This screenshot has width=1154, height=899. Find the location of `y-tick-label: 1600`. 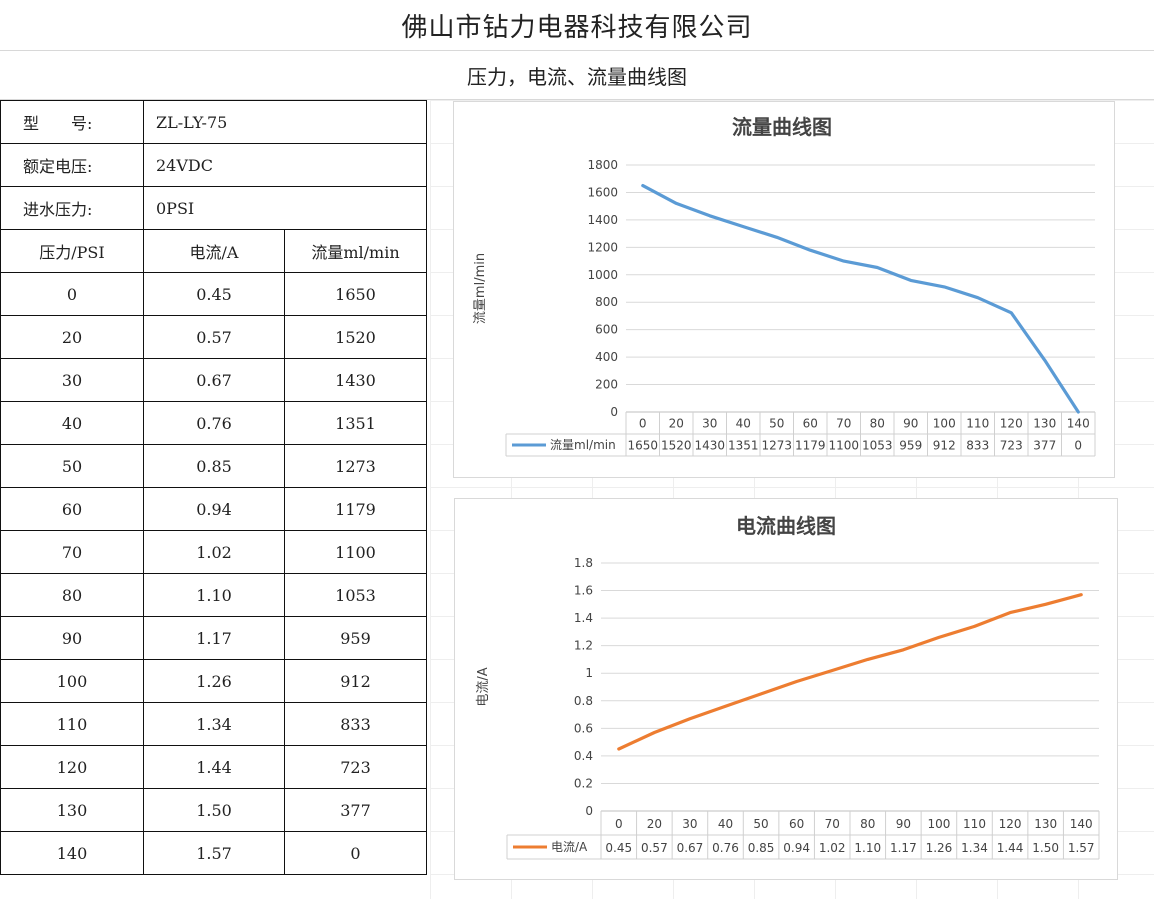

y-tick-label: 1600 is located at coordinates (602, 192).